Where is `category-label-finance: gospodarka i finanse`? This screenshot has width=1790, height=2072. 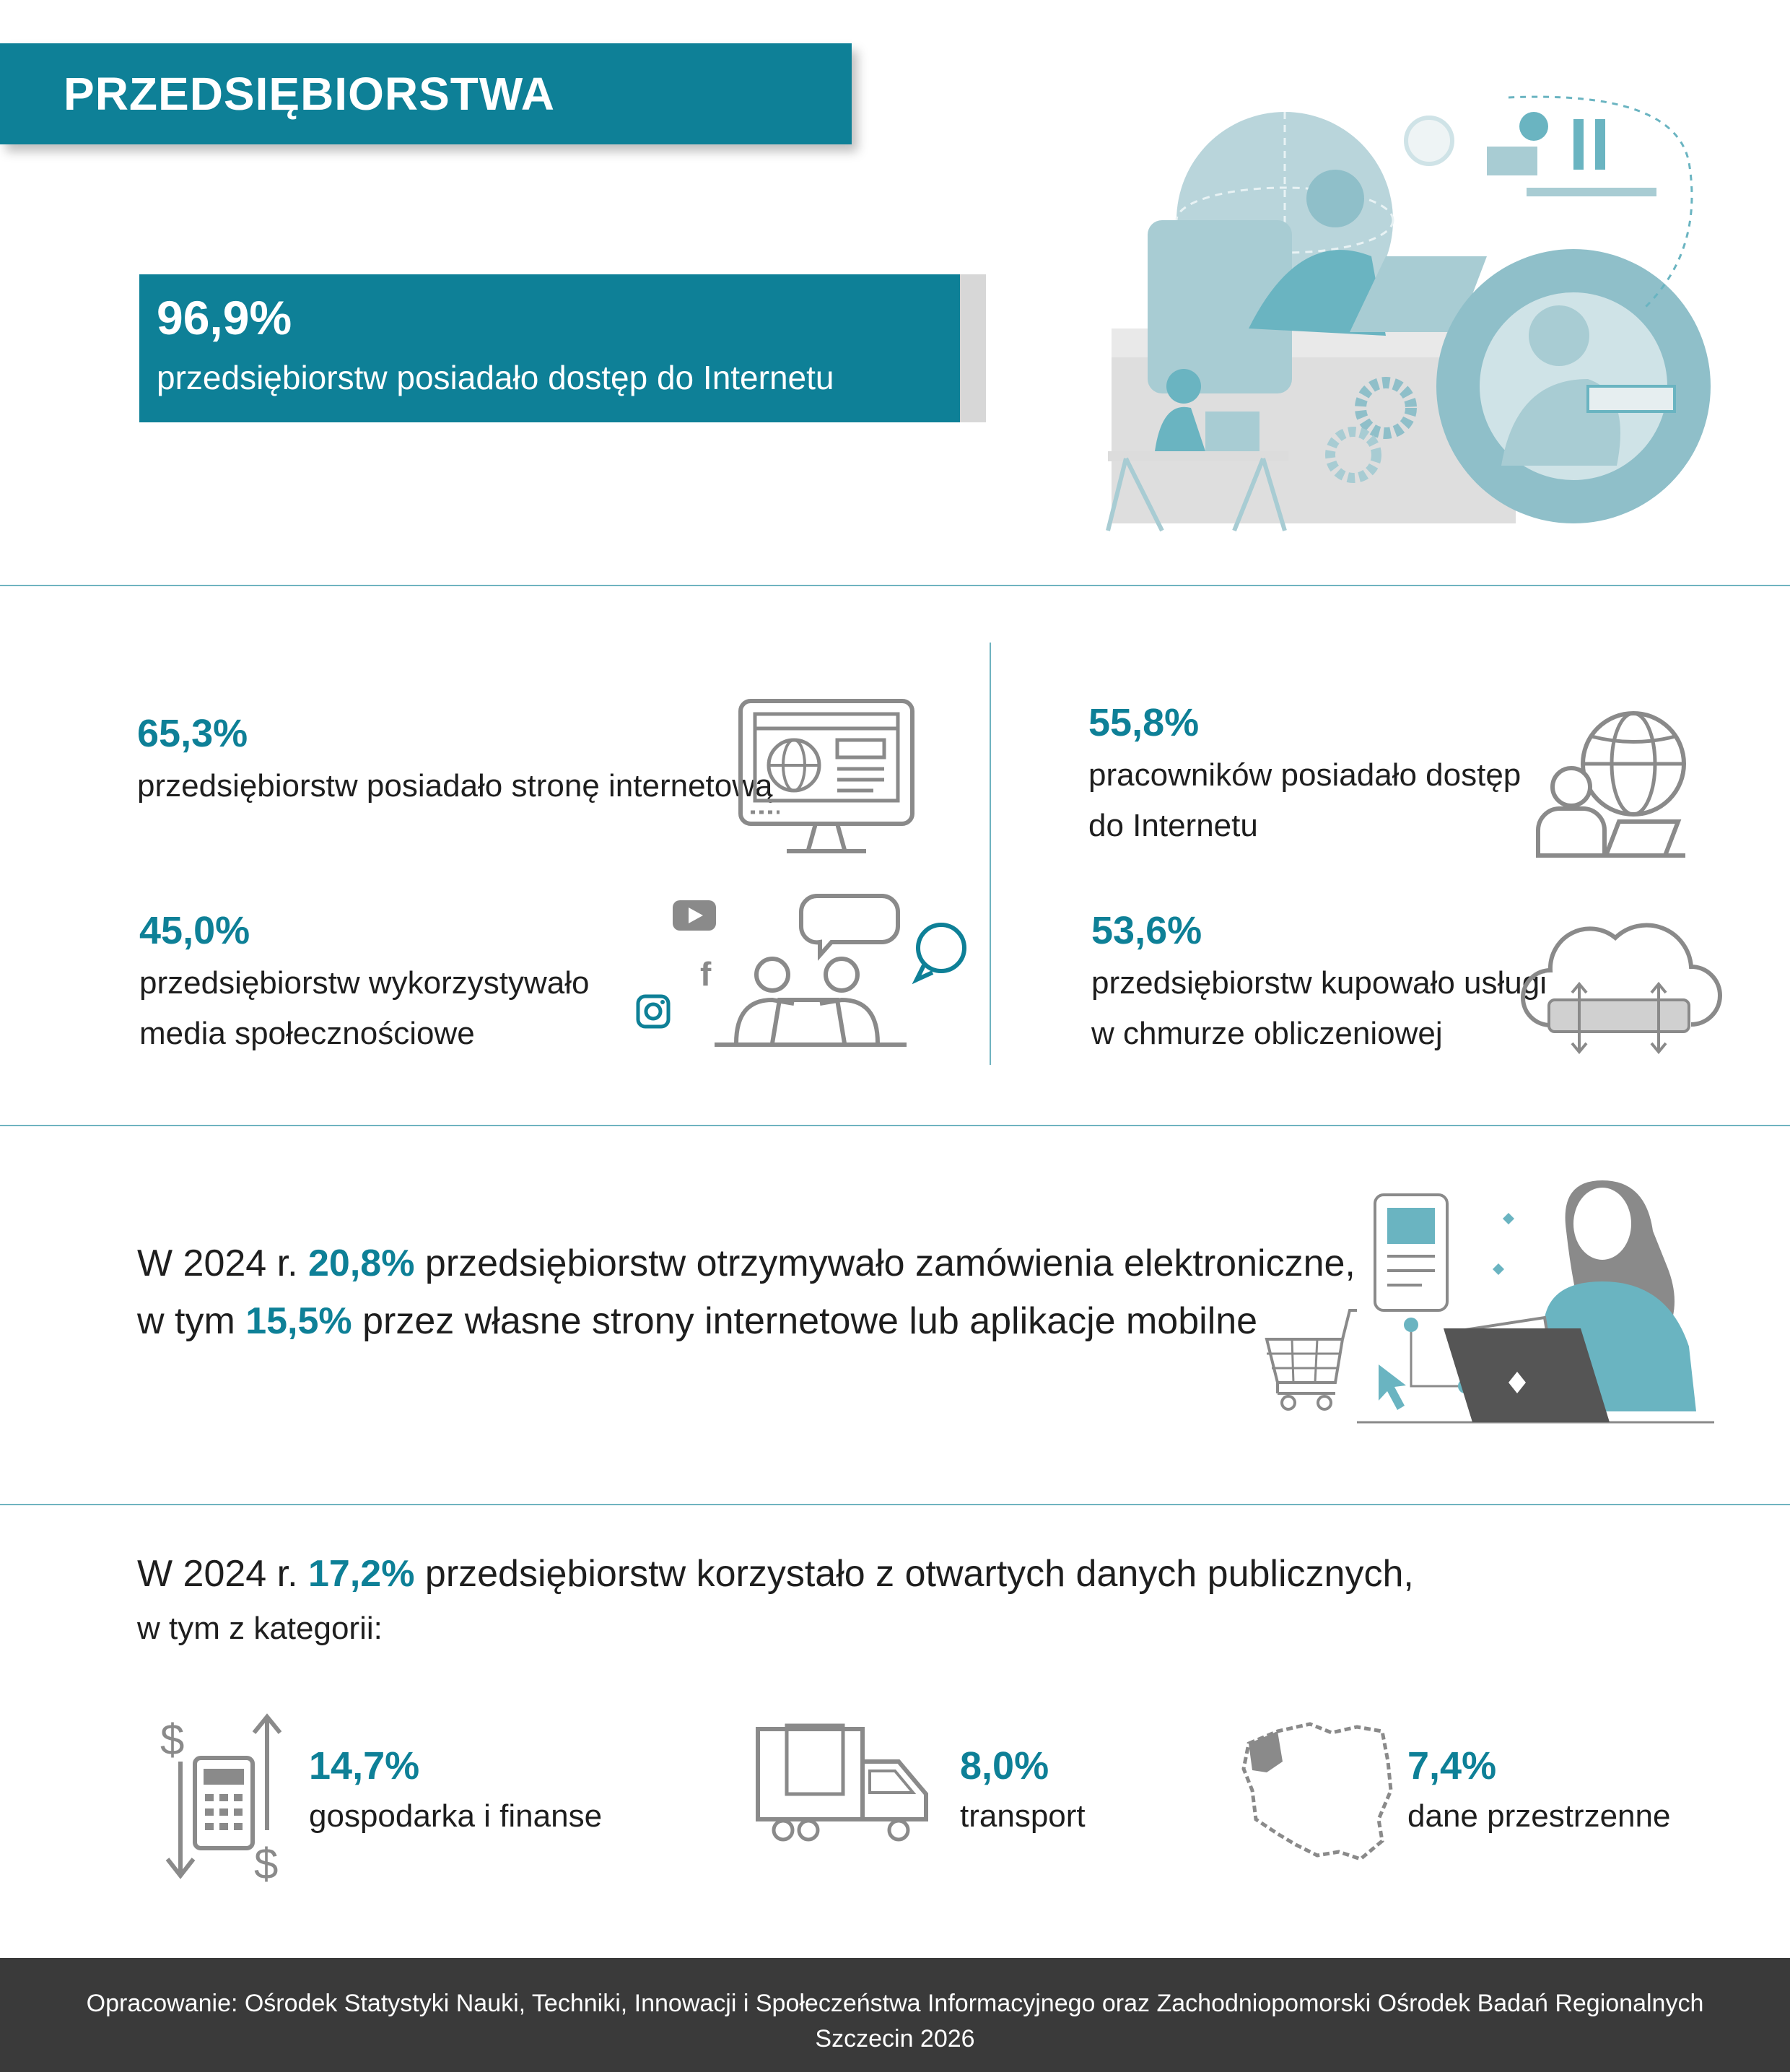 category-label-finance: gospodarka i finanse is located at coordinates (456, 1816).